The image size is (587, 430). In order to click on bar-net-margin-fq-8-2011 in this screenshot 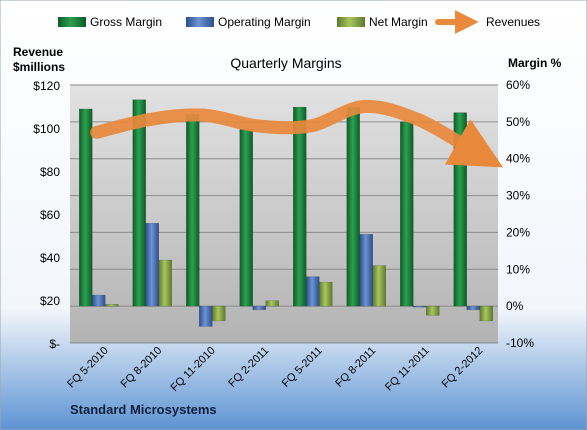, I will do `click(379, 286)`.